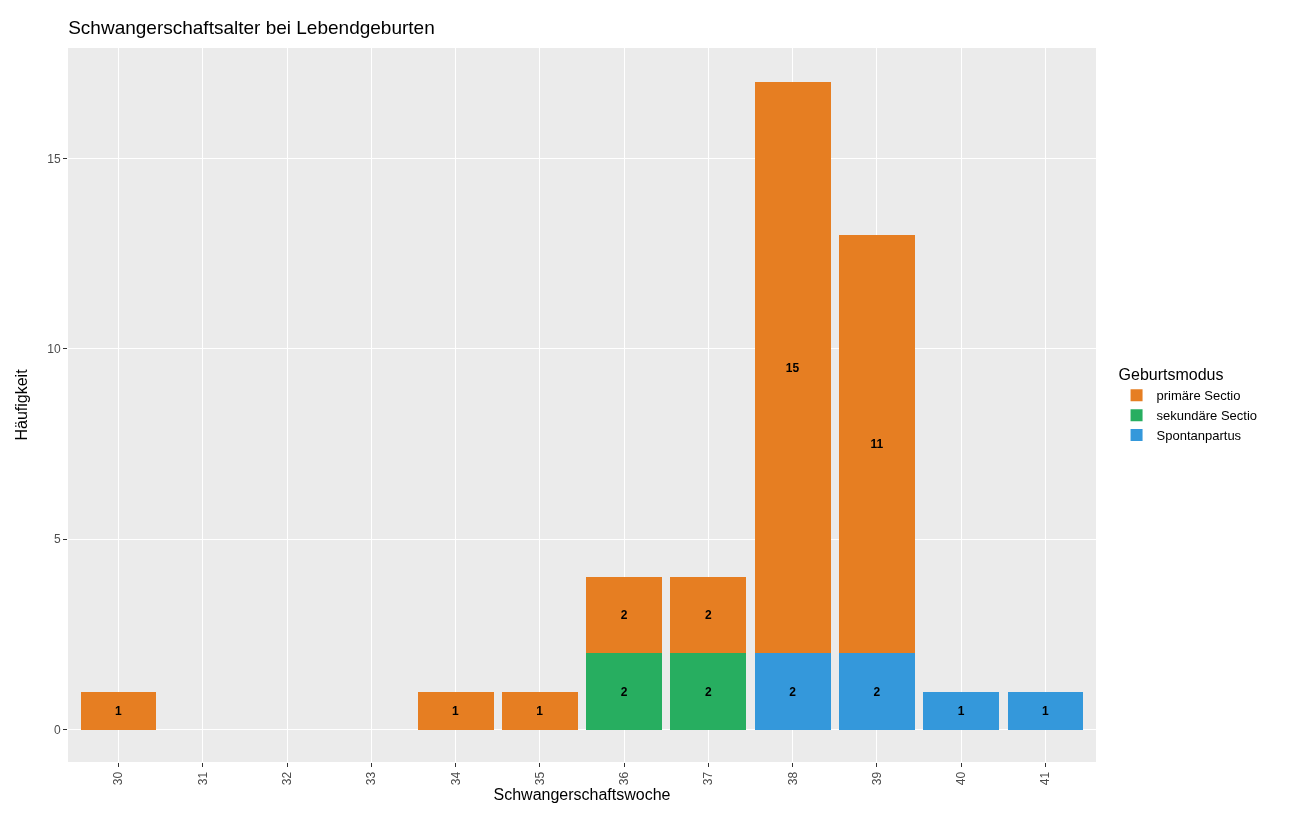  What do you see at coordinates (455, 778) in the screenshot?
I see `x-tick-label: 34` at bounding box center [455, 778].